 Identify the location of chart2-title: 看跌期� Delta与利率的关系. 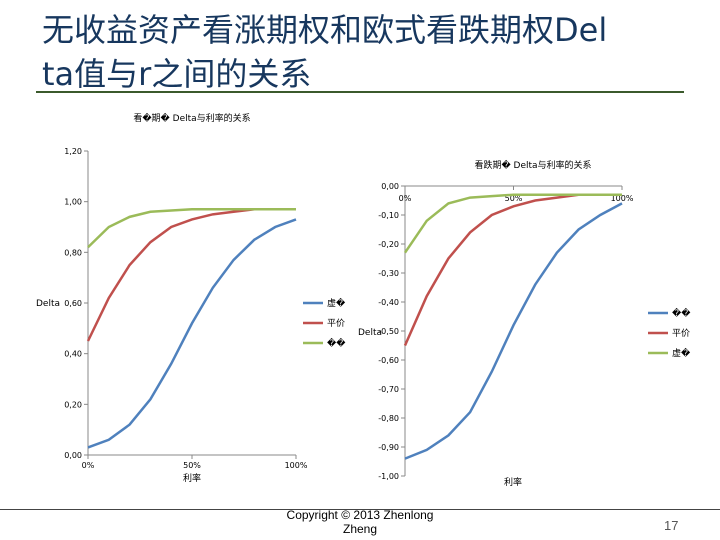
(532, 165).